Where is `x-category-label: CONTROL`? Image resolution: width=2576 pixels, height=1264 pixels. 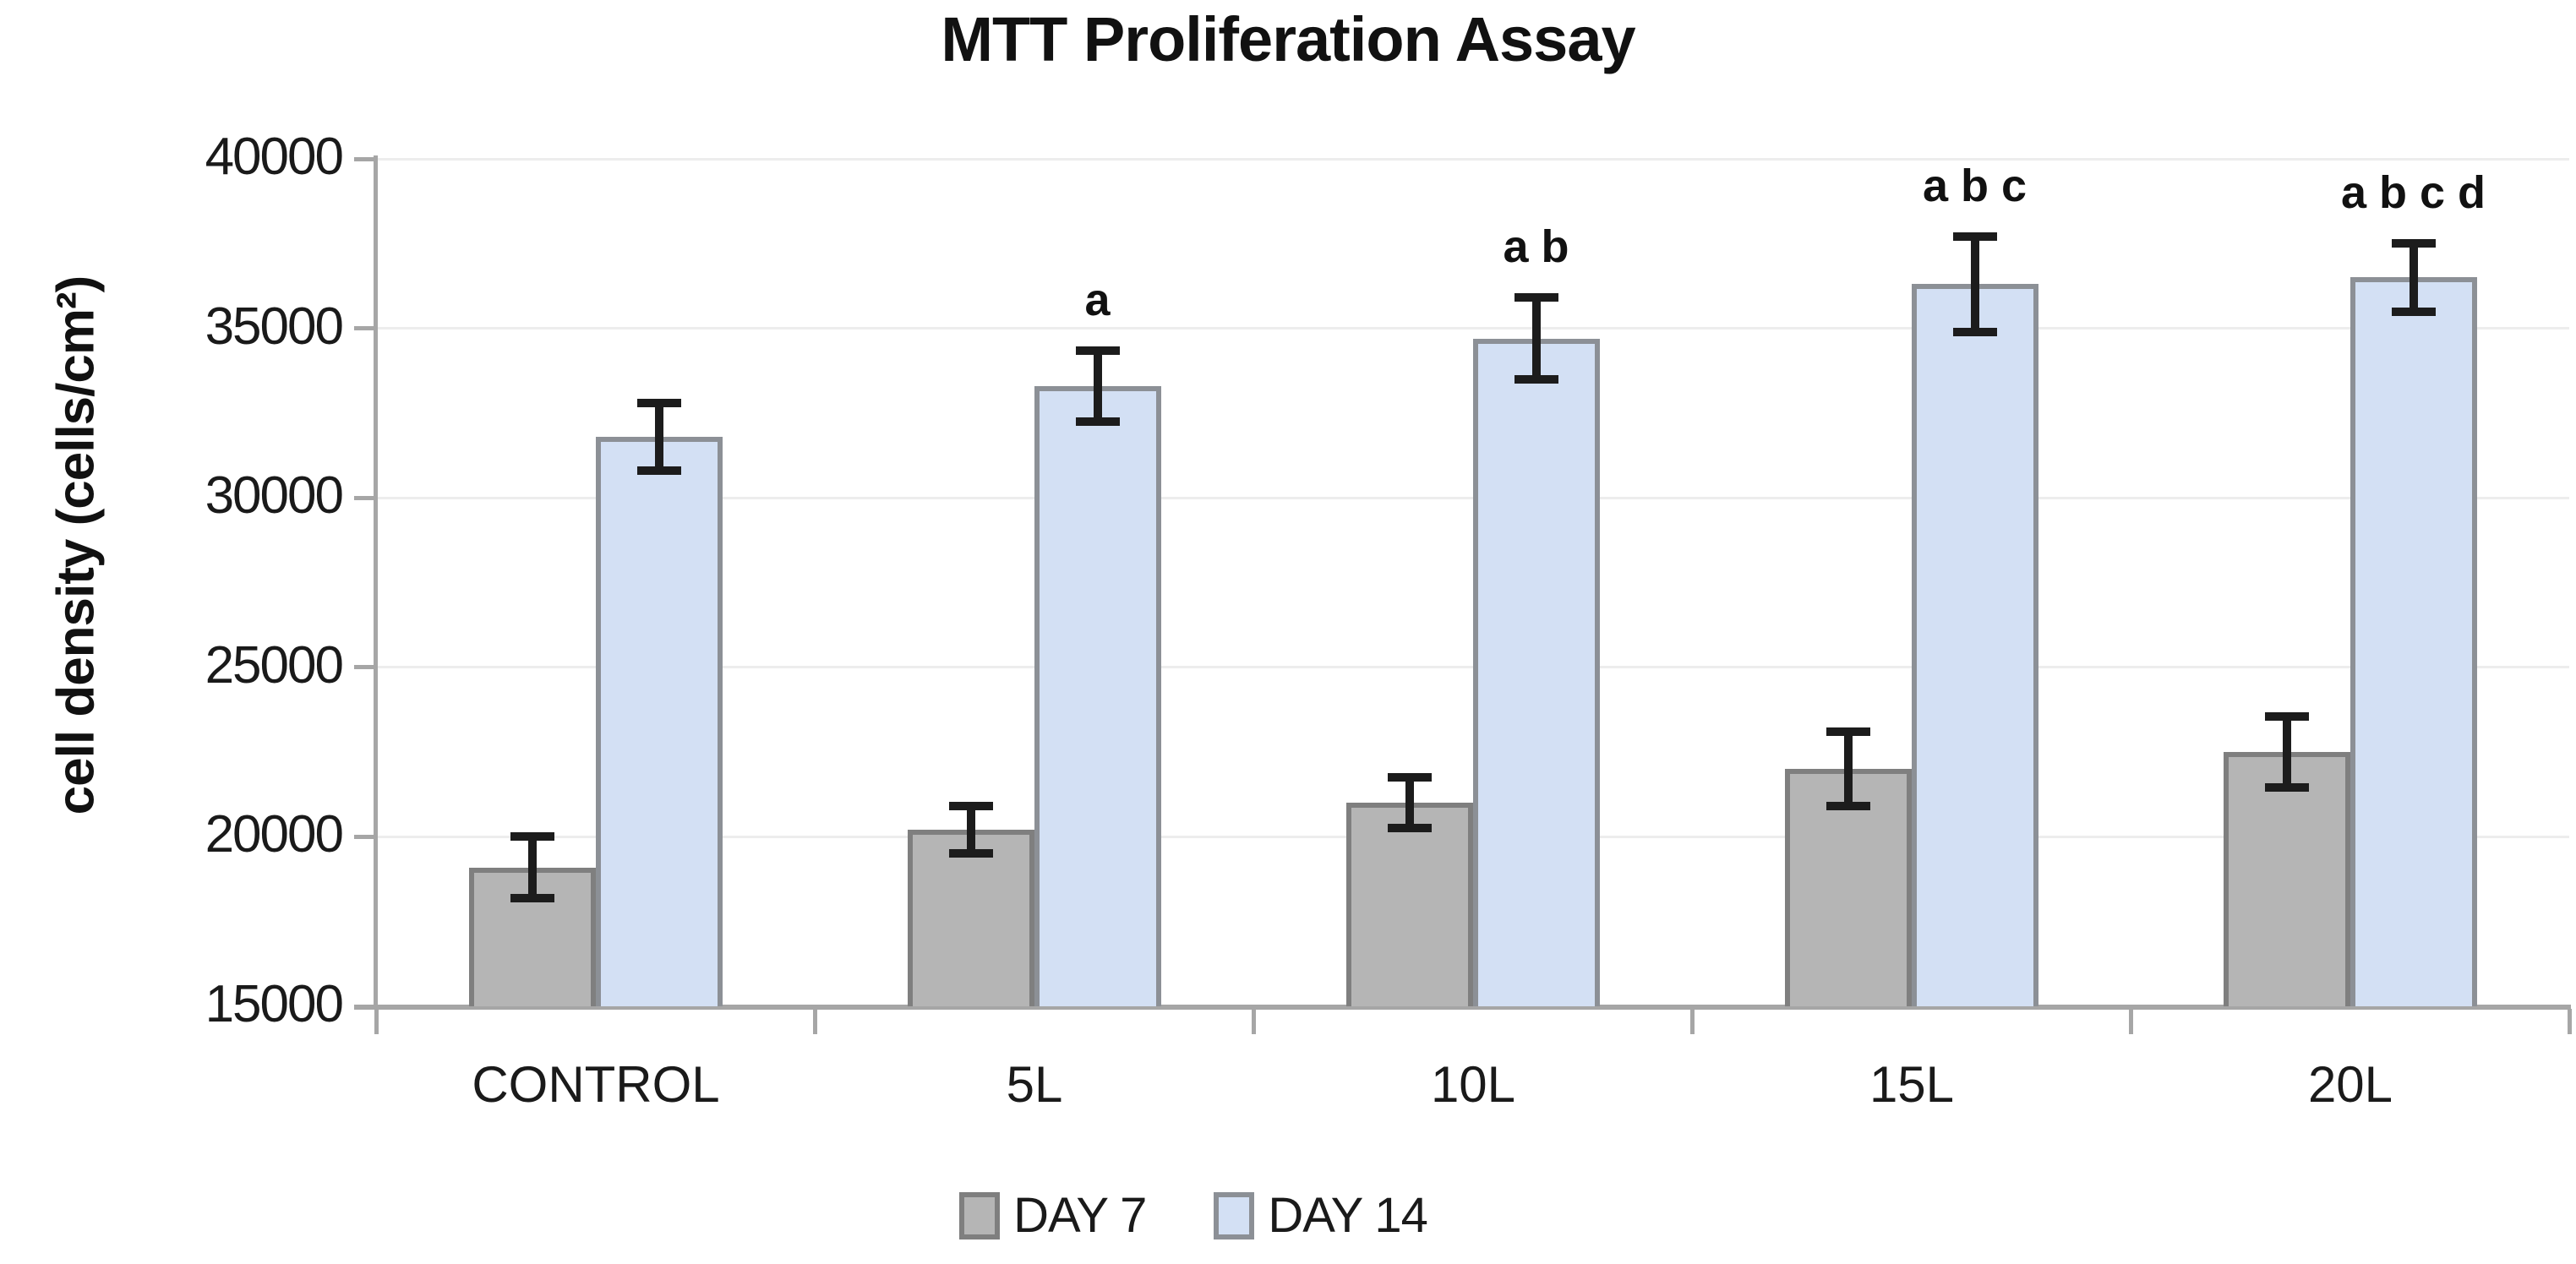
x-category-label: CONTROL is located at coordinates (596, 1085).